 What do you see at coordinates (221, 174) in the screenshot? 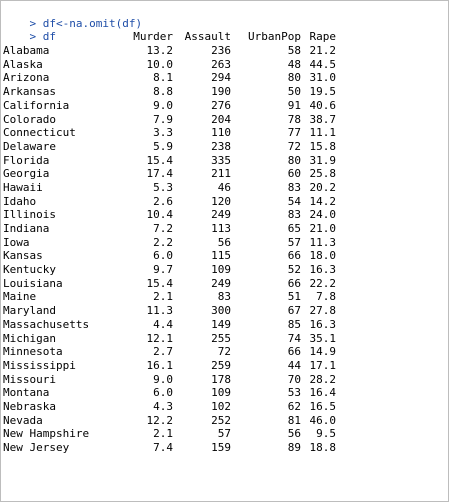
I see `assault-value: 211` at bounding box center [221, 174].